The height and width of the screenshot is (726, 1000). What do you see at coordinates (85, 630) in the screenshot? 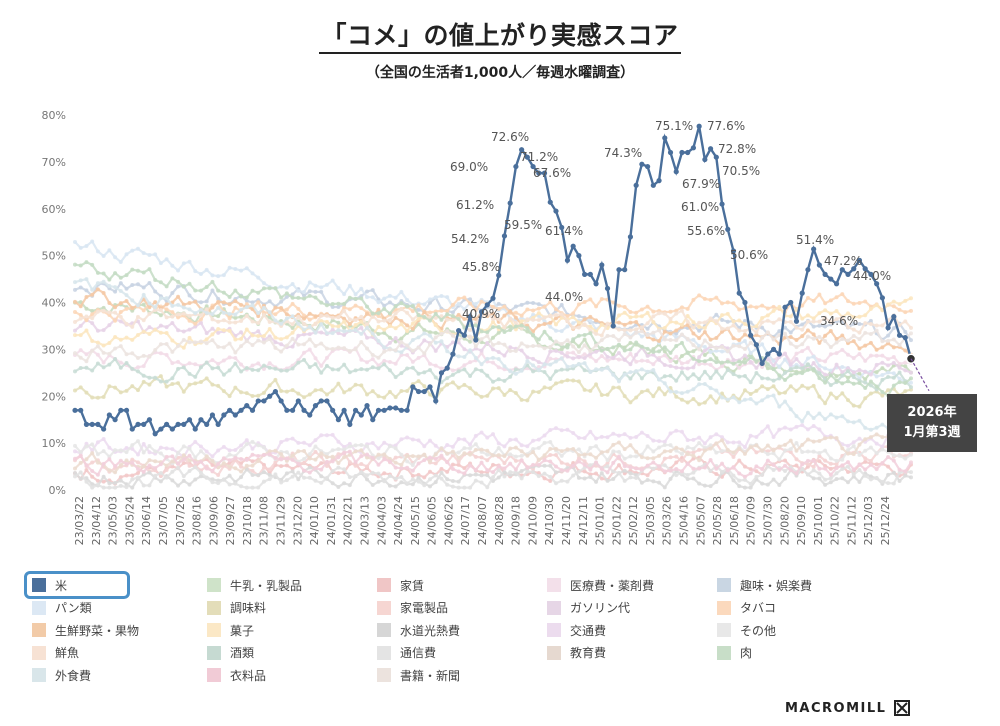
I see `legend-item: 生鮮野菜・果物` at bounding box center [85, 630].